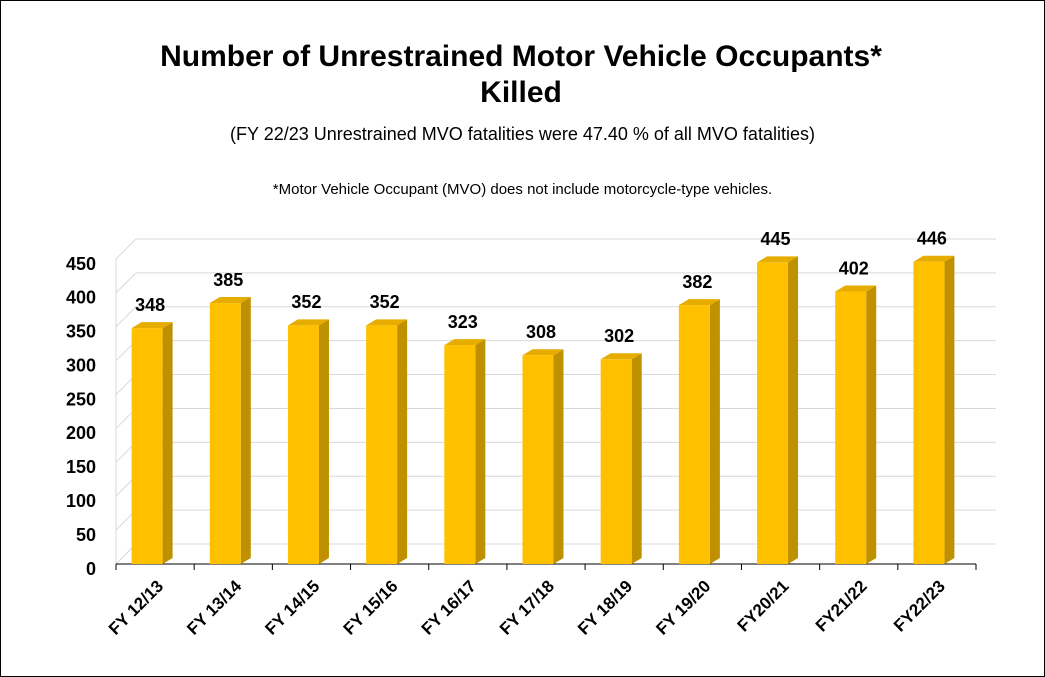 The width and height of the screenshot is (1045, 677). I want to click on y-tick-label: 100, so click(81, 501).